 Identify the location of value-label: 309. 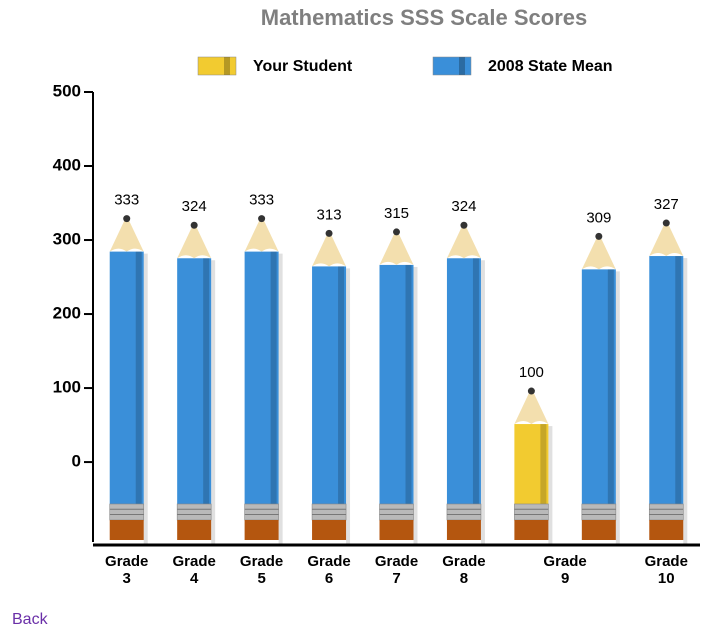
(598, 217).